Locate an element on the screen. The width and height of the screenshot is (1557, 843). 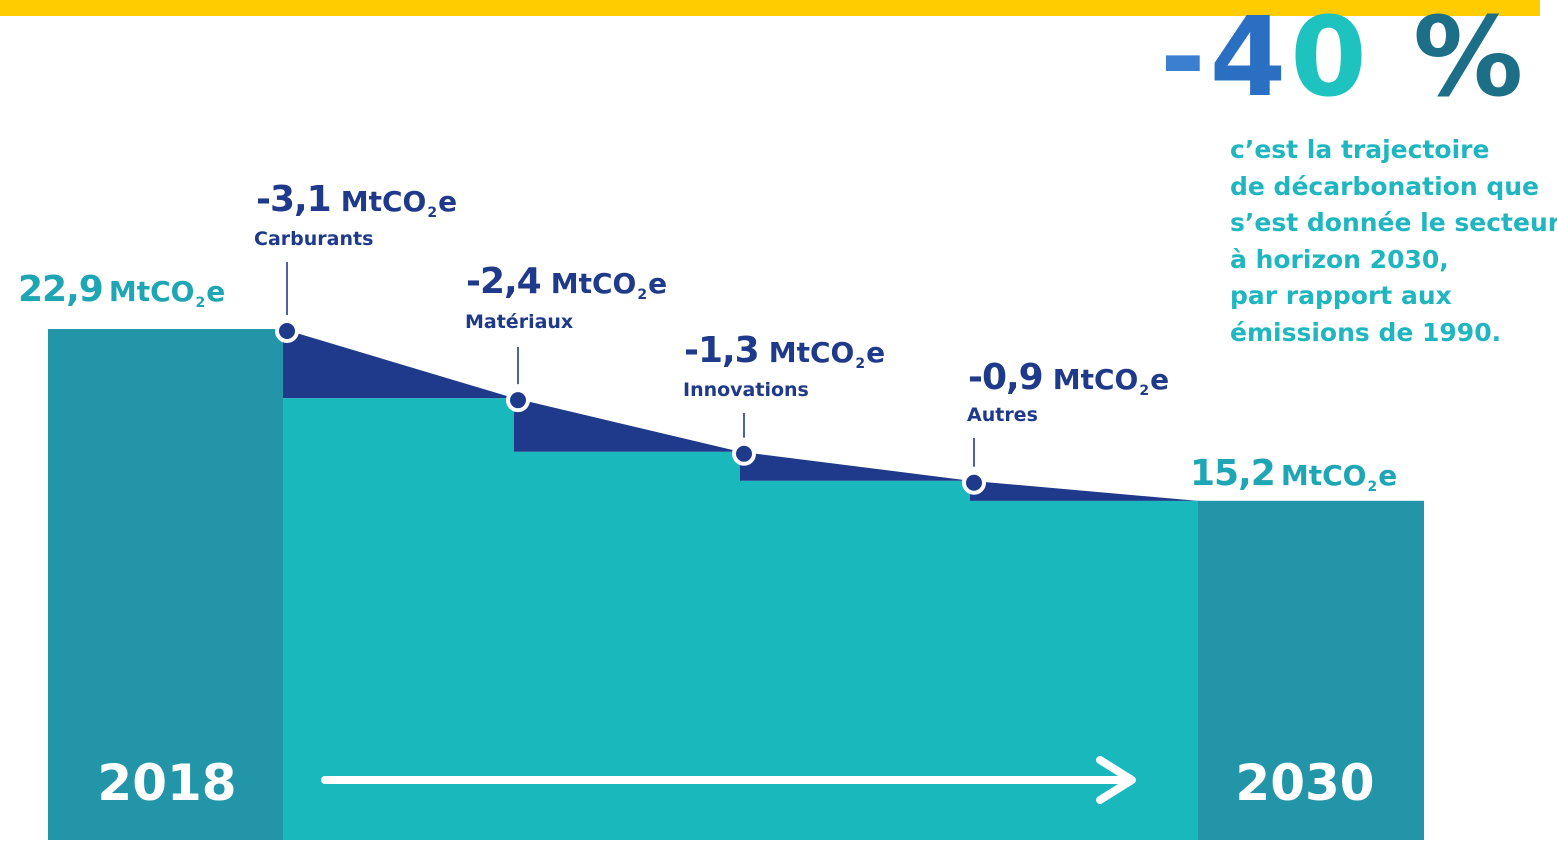
step-label-autres: Autres is located at coordinates (1002, 415).